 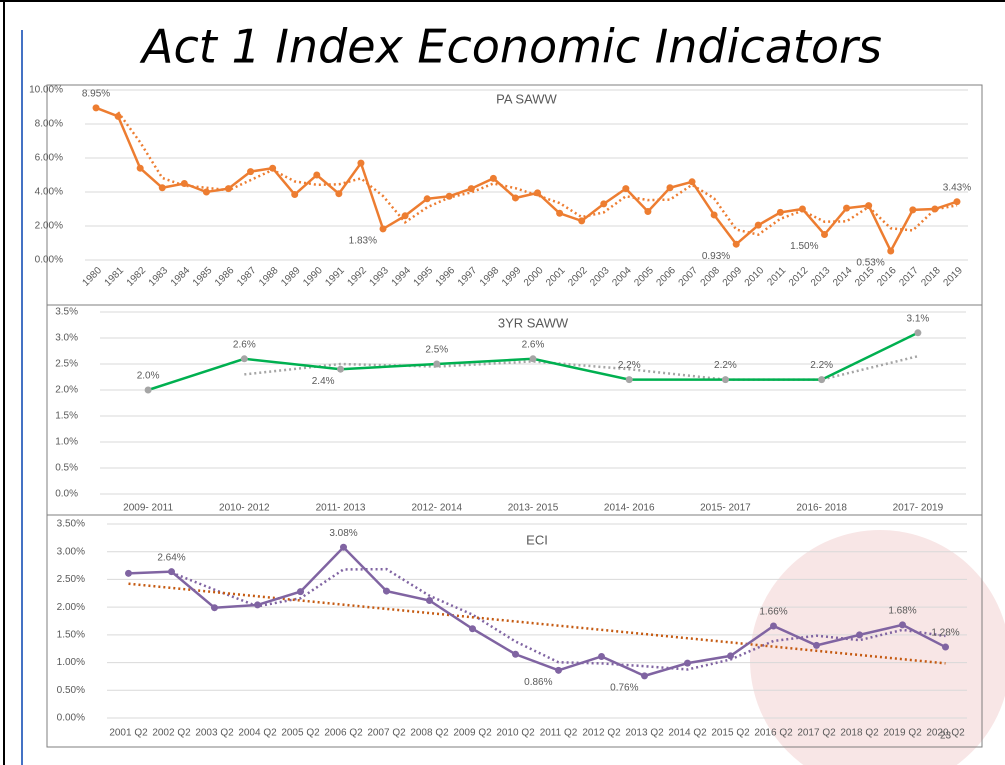 What do you see at coordinates (343, 533) in the screenshot?
I see `data-label: 3.08%` at bounding box center [343, 533].